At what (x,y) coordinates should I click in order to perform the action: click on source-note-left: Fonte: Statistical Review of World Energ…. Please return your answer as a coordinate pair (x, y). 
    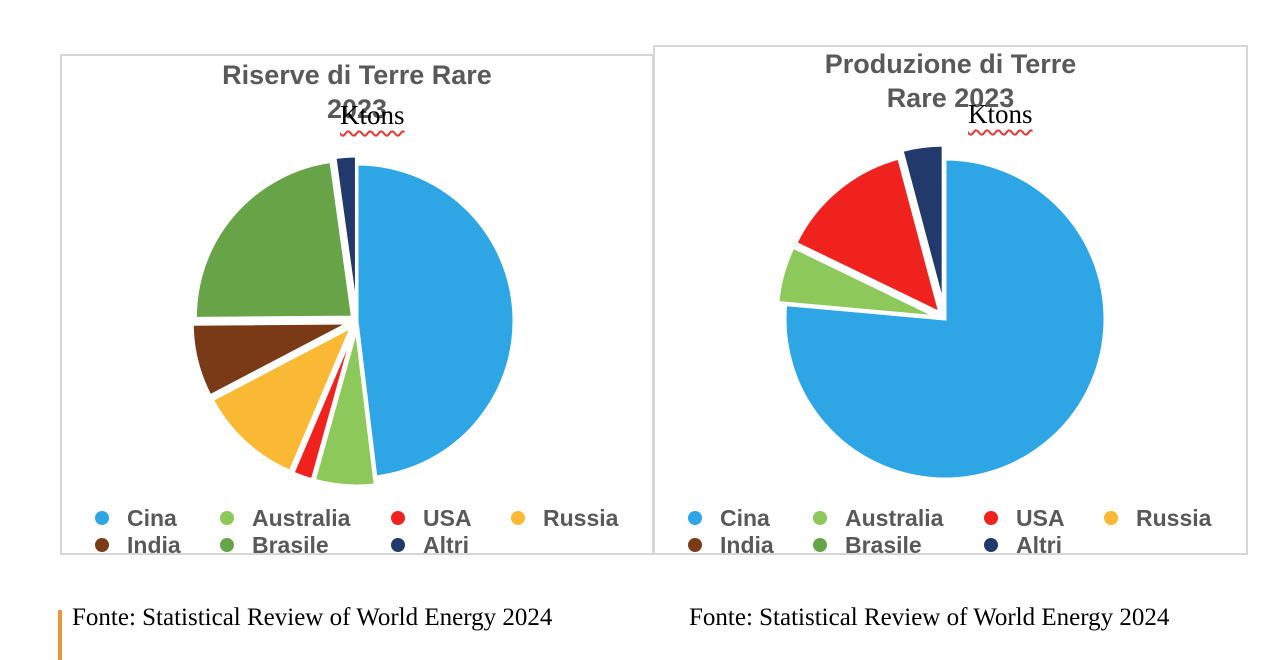
    Looking at the image, I should click on (312, 617).